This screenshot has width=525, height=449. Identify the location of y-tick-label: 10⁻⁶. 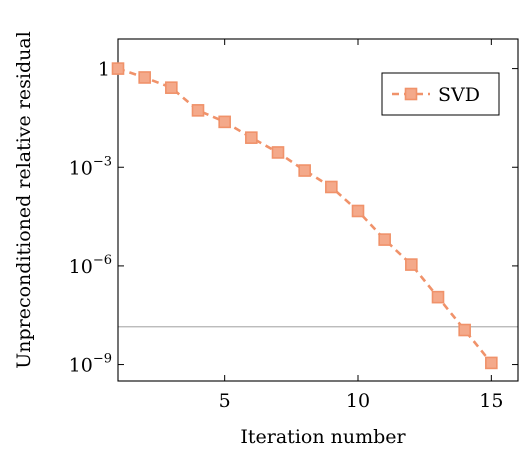
(90, 265).